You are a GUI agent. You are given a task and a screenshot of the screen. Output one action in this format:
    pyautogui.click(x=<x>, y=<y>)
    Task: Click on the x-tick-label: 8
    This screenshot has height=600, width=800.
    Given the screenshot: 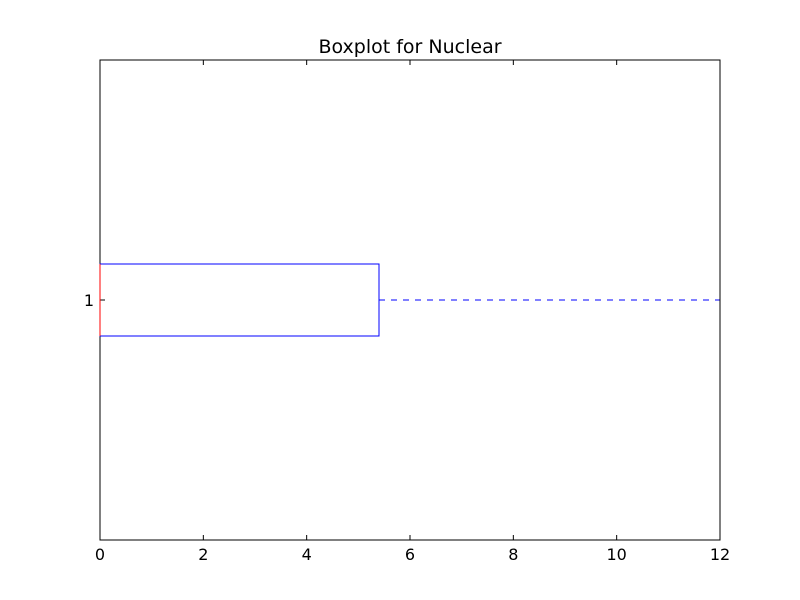 What is the action you would take?
    pyautogui.click(x=513, y=554)
    